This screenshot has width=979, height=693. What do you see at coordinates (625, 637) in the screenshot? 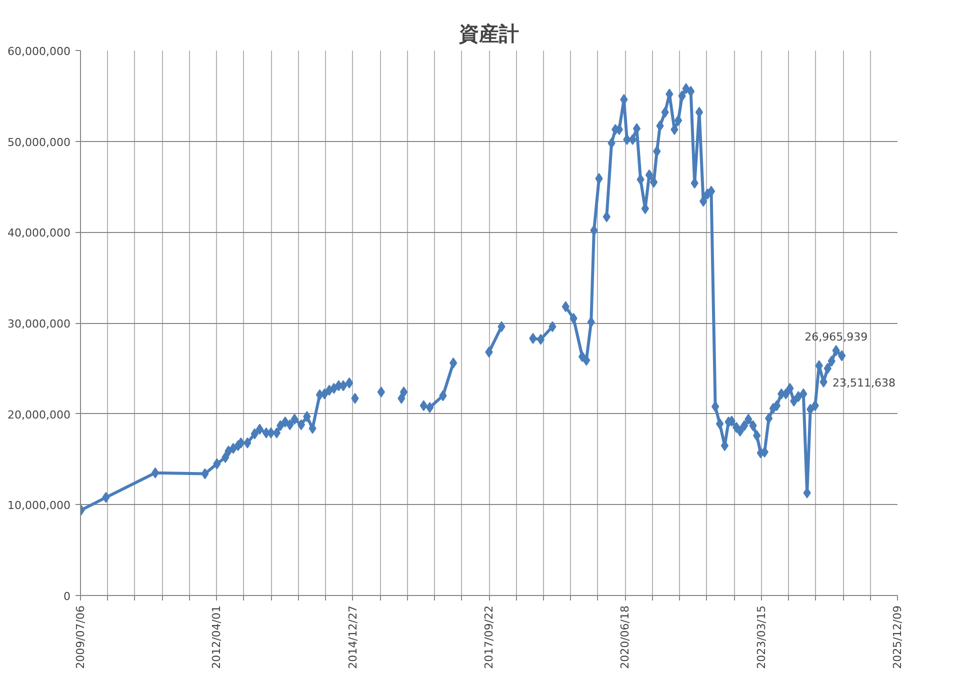
I see `x-tick-label: 2020/06/18` at bounding box center [625, 637].